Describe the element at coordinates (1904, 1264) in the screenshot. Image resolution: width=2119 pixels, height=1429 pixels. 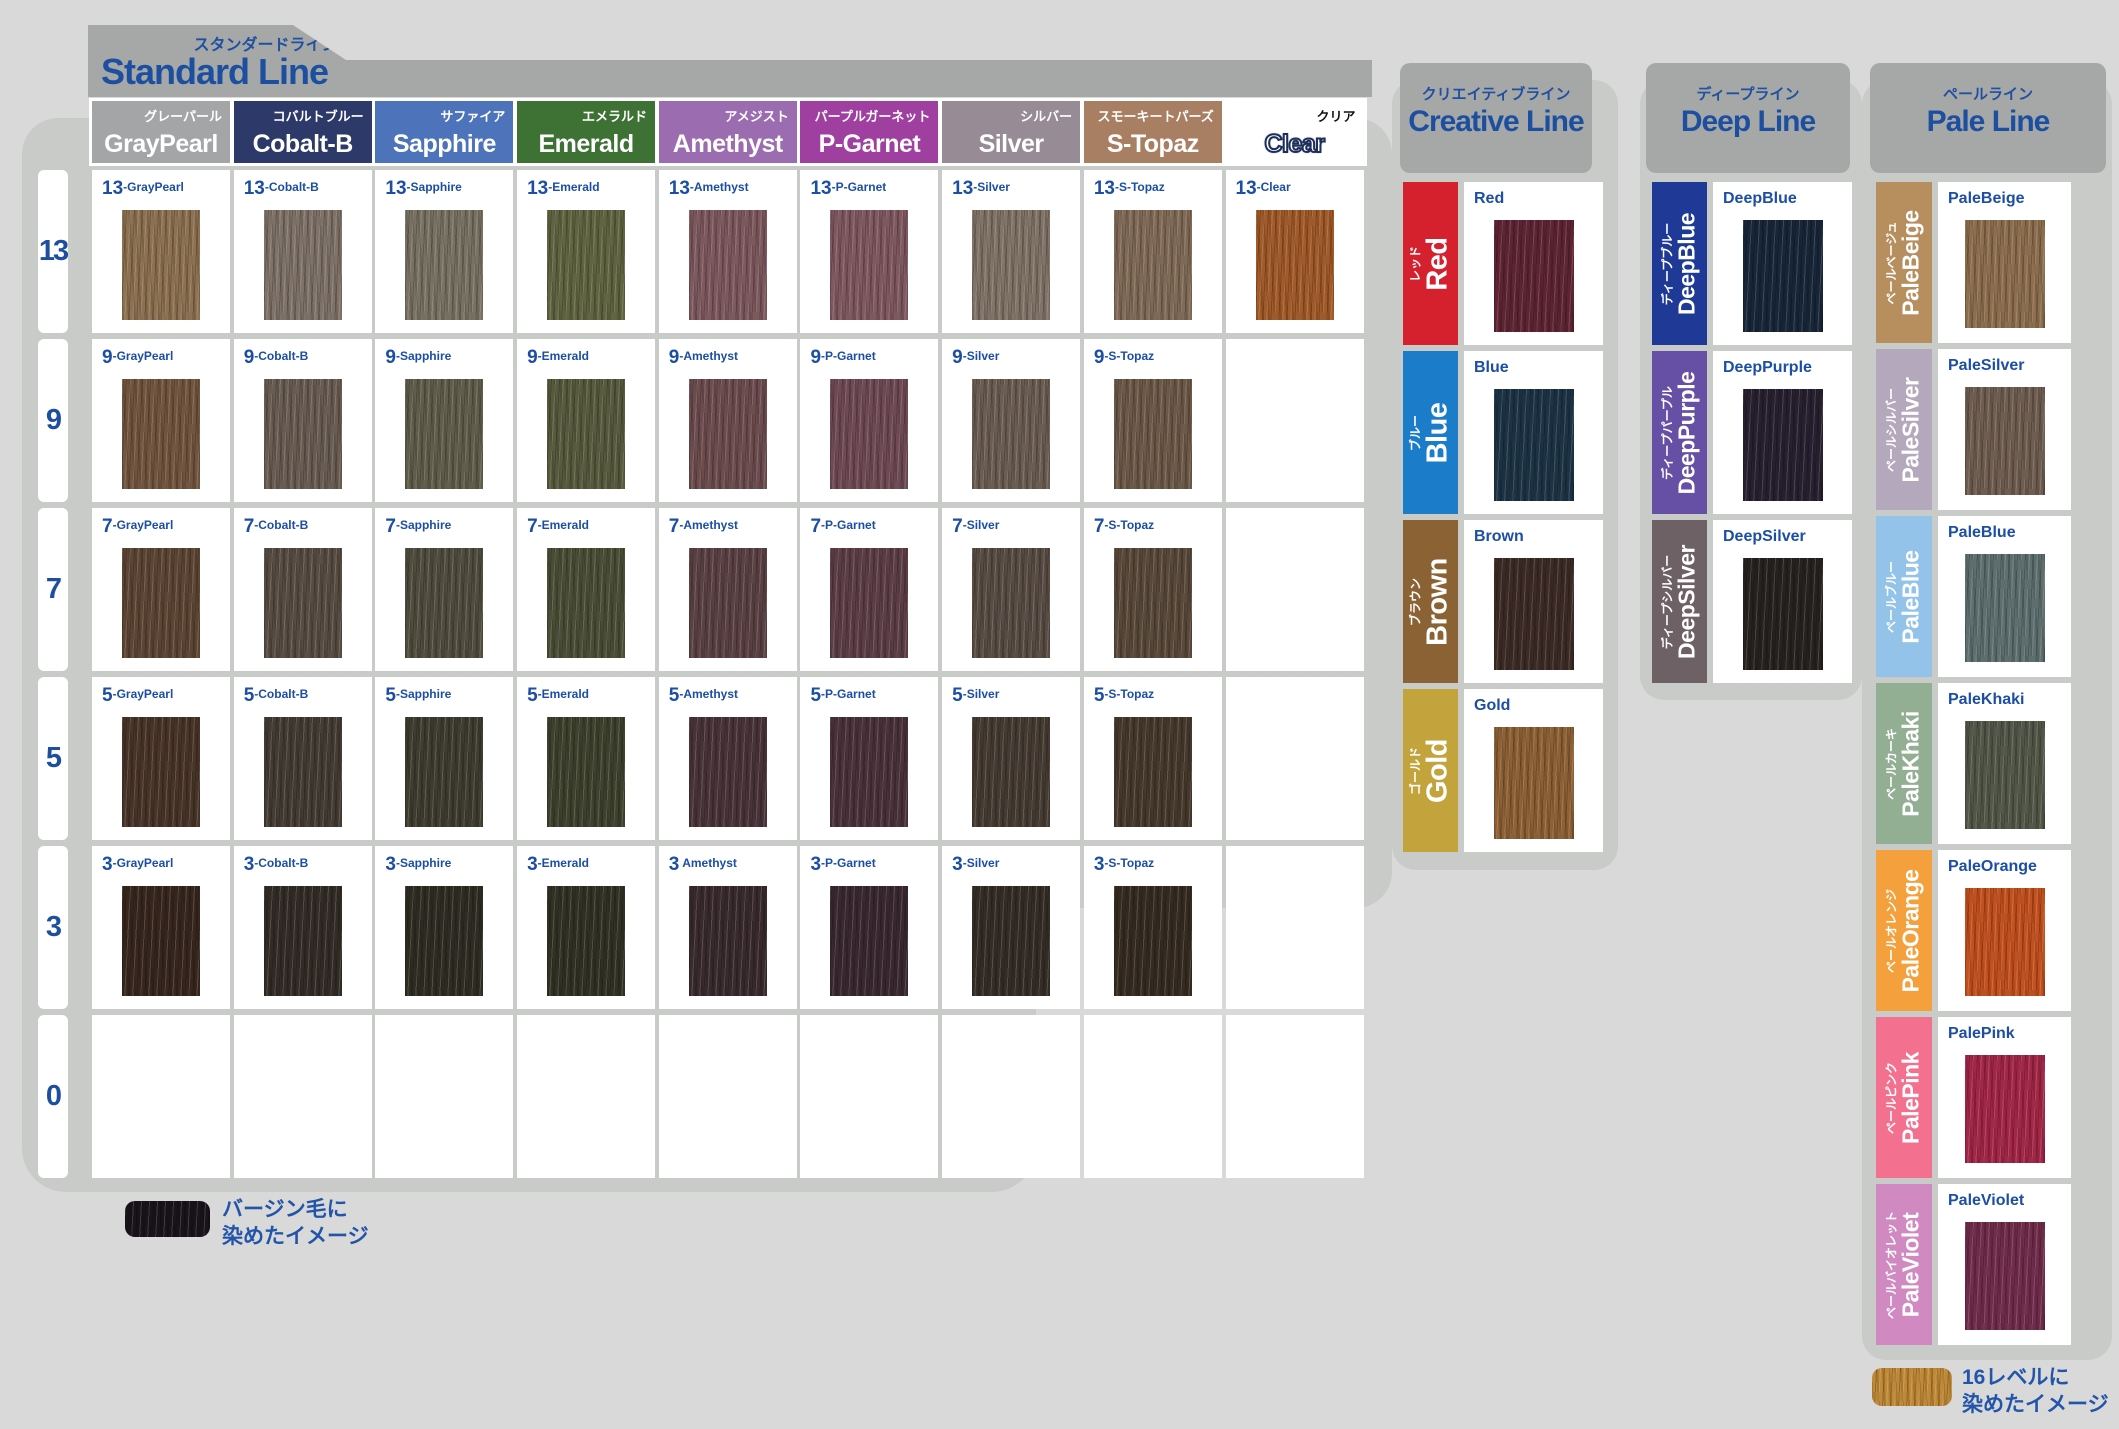
I see `row-tab-paleviolet: ペールバイオレット PaleViolet` at that location.